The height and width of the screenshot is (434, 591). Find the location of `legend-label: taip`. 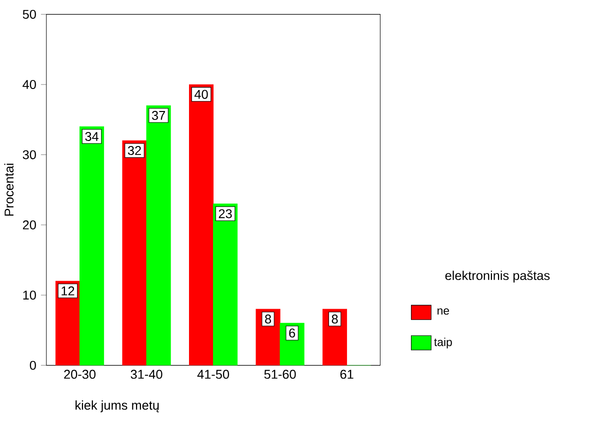

legend-label: taip is located at coordinates (443, 343).